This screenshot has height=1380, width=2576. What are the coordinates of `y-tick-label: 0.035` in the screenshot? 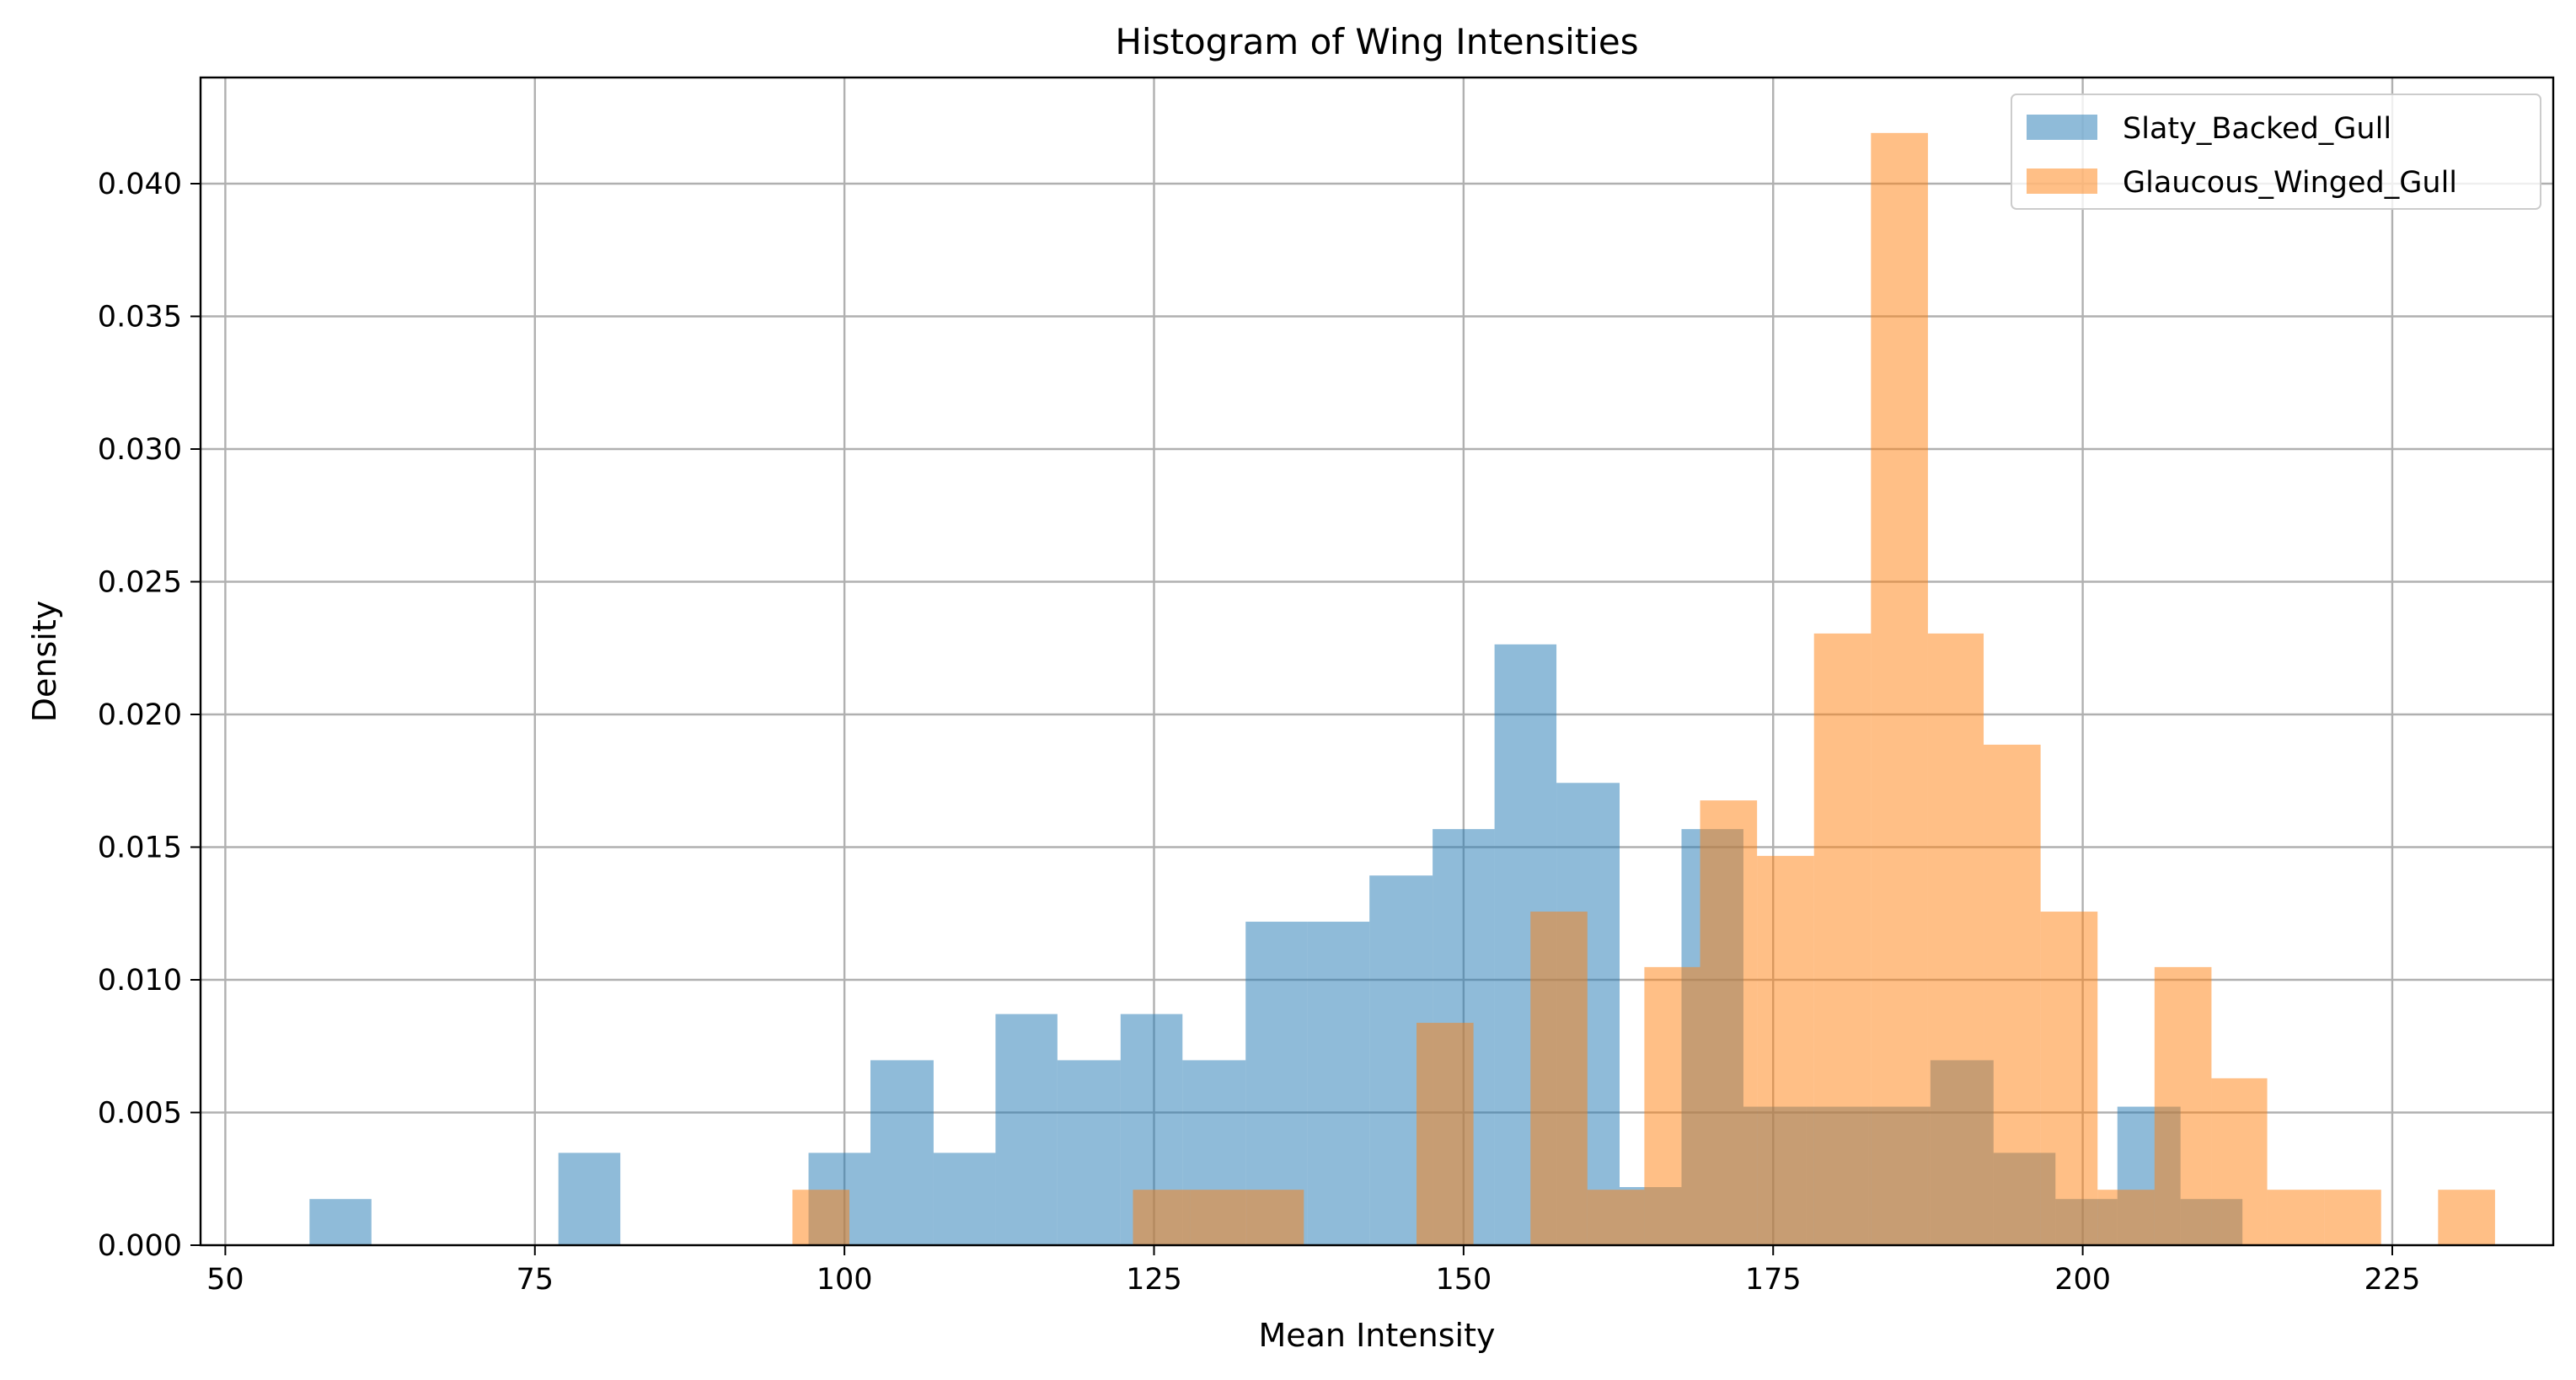 It's located at (140, 317).